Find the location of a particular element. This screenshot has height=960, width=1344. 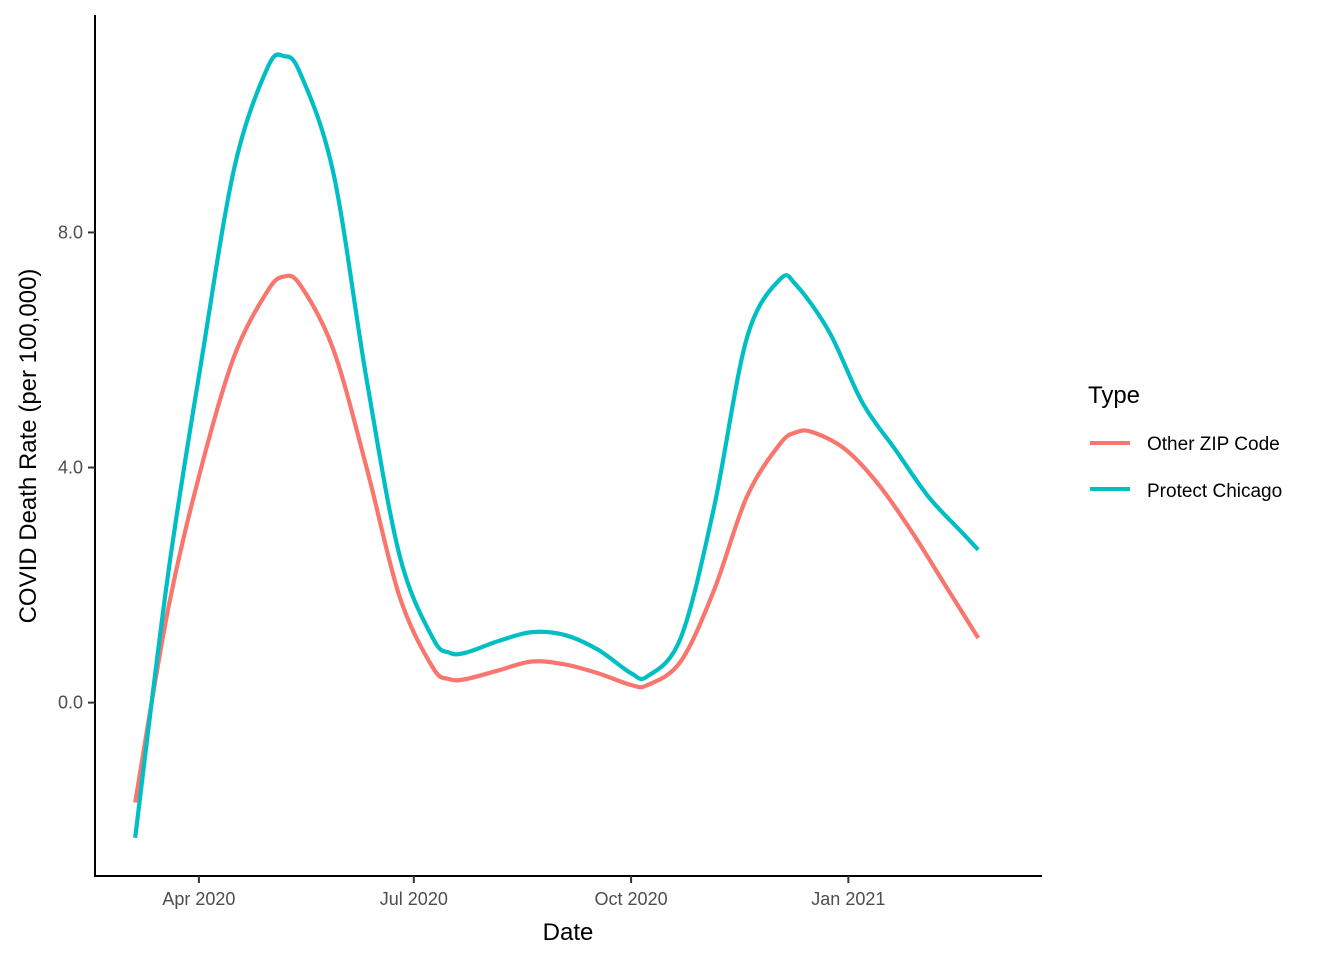

x-tick-label: Jul 2020 is located at coordinates (414, 899).